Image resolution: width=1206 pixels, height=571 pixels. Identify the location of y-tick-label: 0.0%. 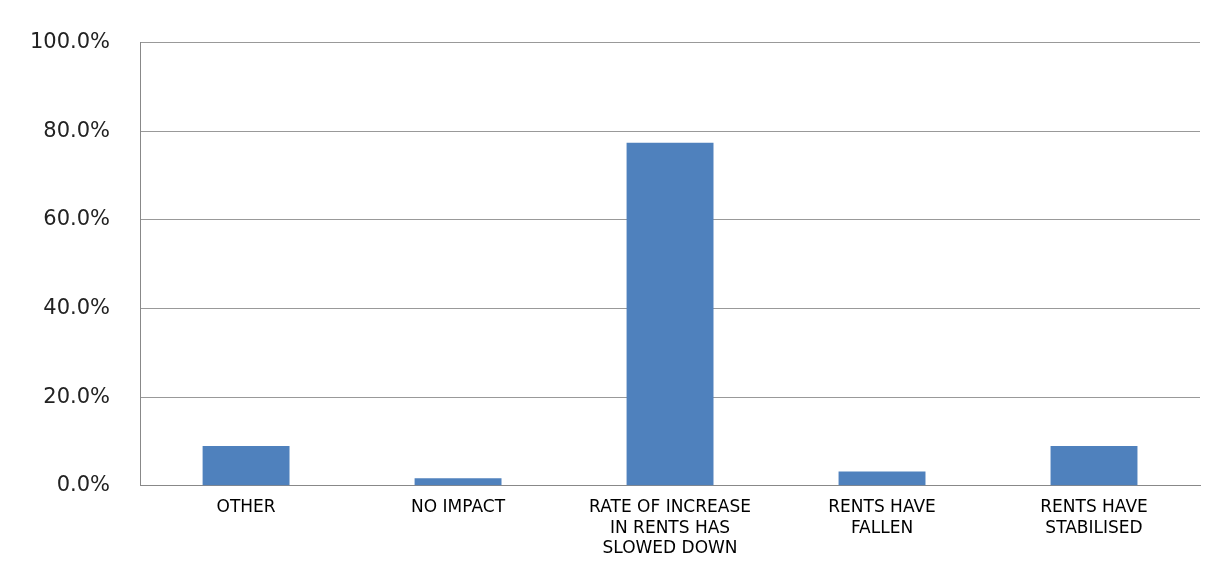
(83, 484).